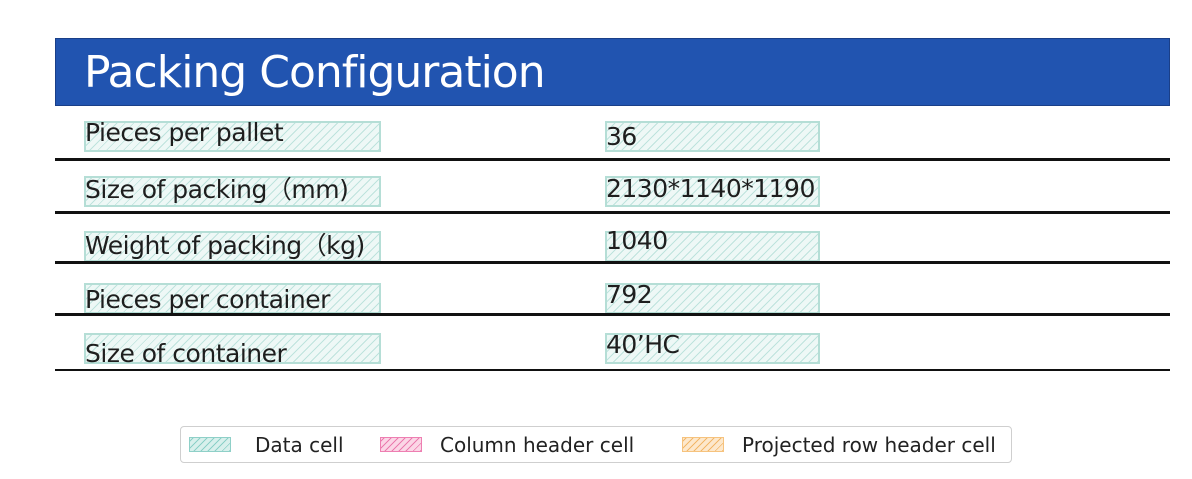  I want to click on row-label: Size of container, so click(186, 353).